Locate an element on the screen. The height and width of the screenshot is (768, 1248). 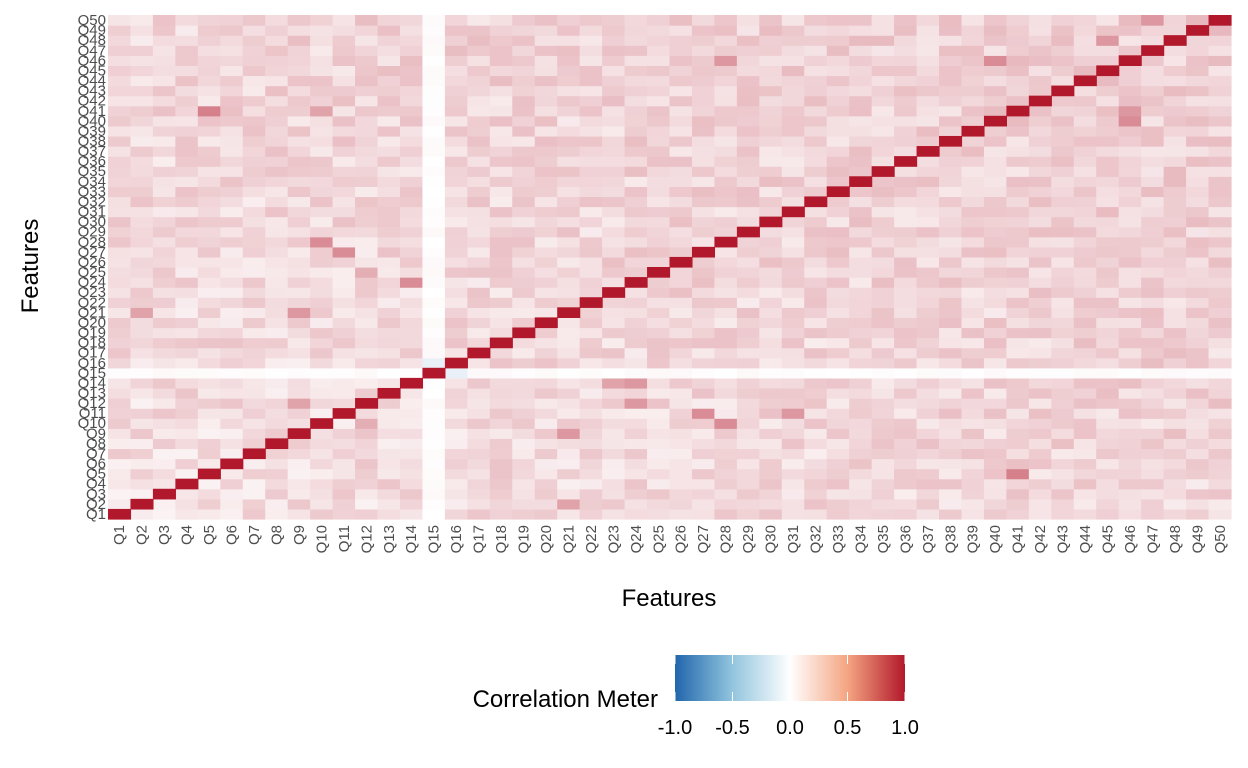
diagonal-cell is located at coordinates (389, 393).